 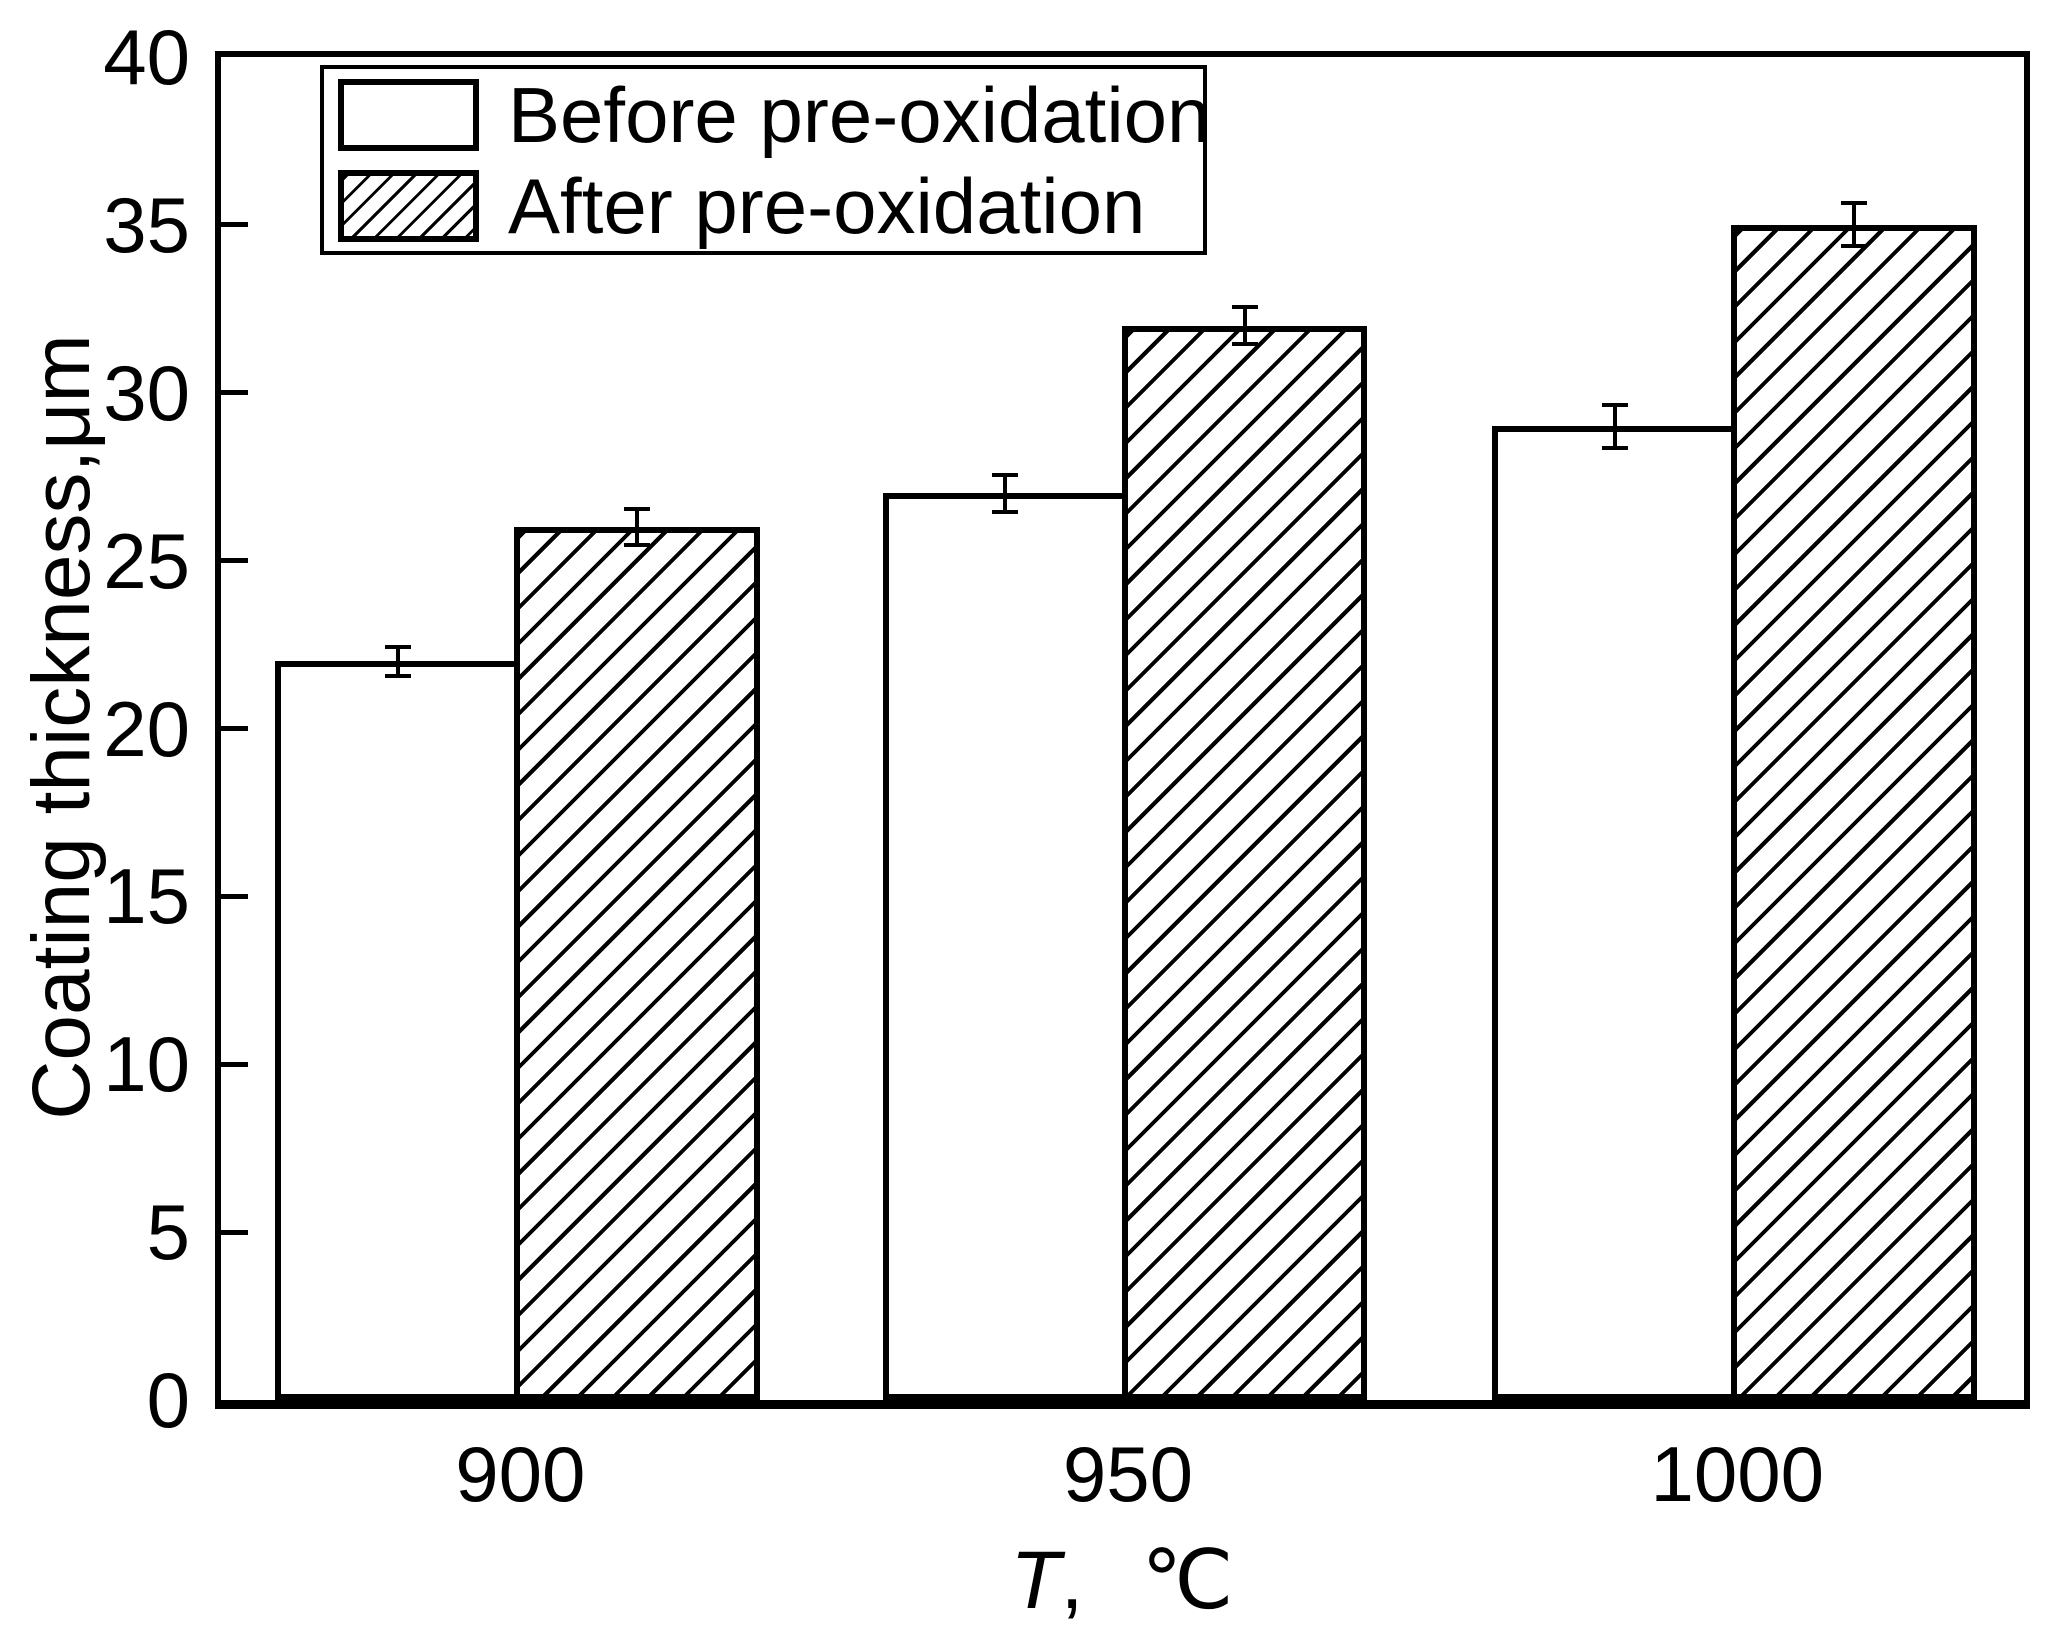 What do you see at coordinates (168, 1400) in the screenshot?
I see `y-tick-label: 0` at bounding box center [168, 1400].